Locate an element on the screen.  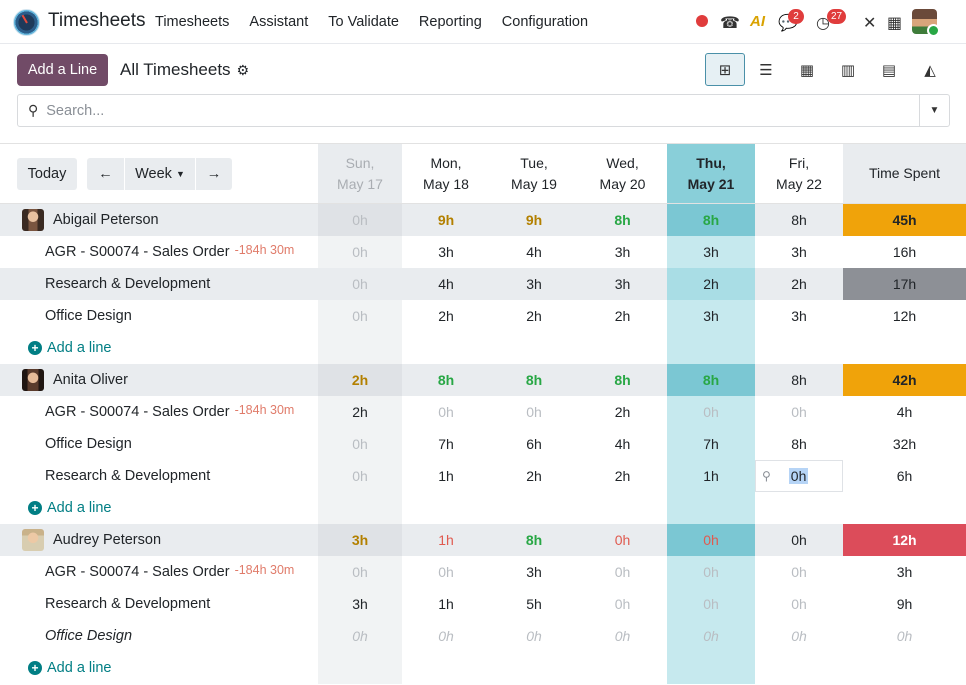
calendar-view-button: ▦ is located at coordinates (807, 69).